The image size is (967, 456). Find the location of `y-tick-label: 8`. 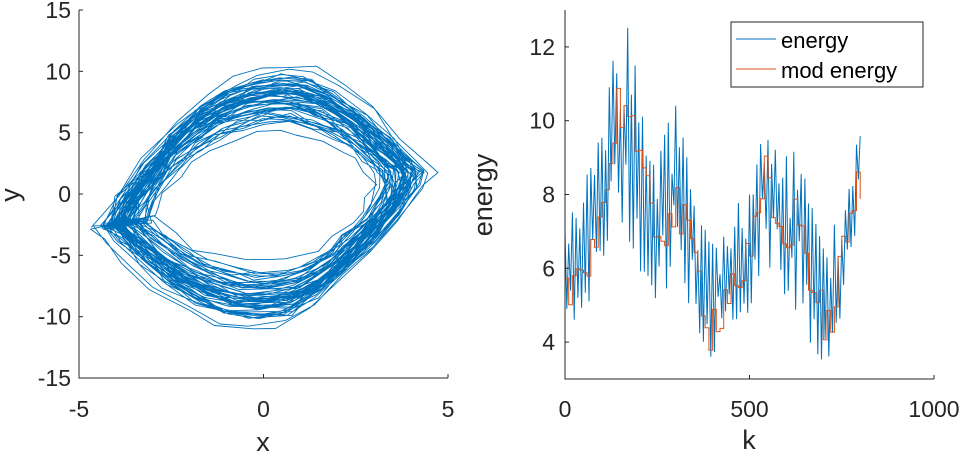

y-tick-label: 8 is located at coordinates (548, 195).